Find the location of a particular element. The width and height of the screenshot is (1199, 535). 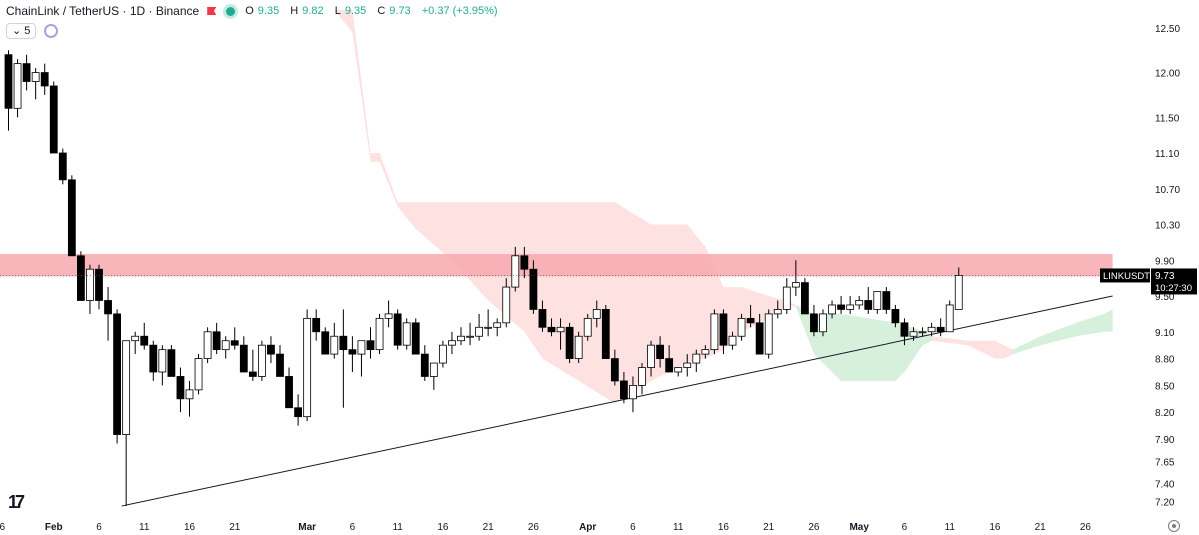

y-tick-label: 9.50 is located at coordinates (1165, 297).